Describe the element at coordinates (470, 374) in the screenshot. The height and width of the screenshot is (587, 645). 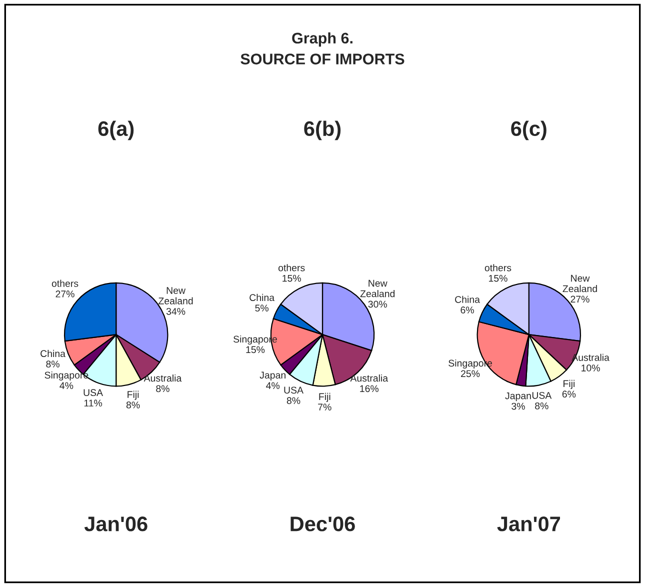
I see `data-label: 25%` at that location.